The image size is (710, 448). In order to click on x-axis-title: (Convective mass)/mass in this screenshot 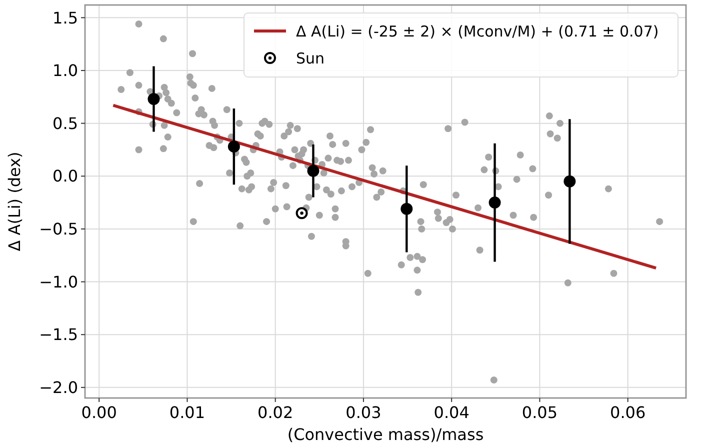, I will do `click(385, 434)`.